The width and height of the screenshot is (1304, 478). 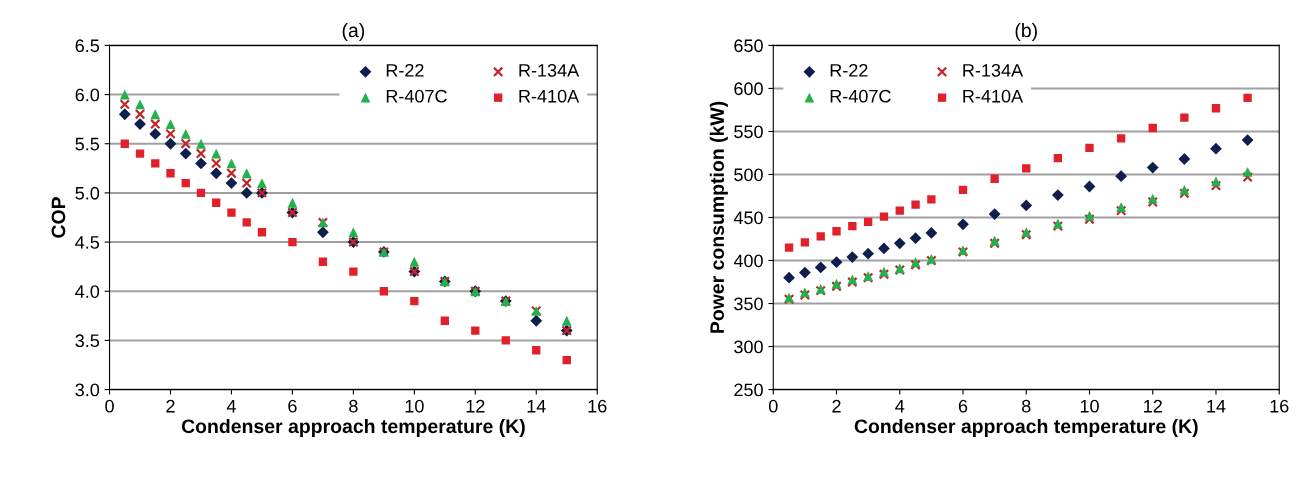 I want to click on y-tick-label: 3.0, so click(x=87, y=390).